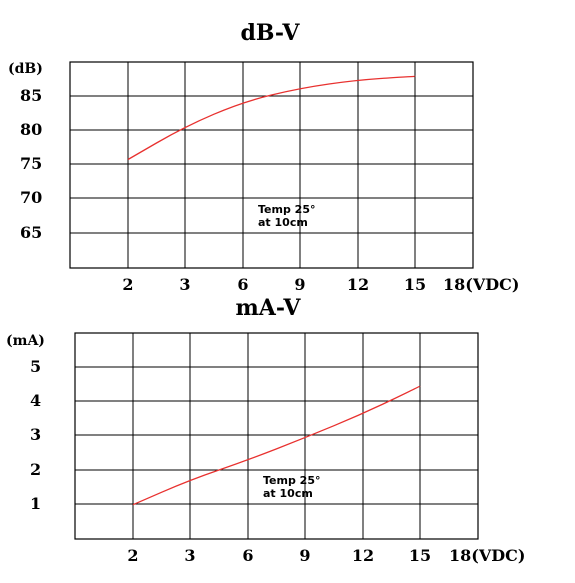  Describe the element at coordinates (31, 95) in the screenshot. I see `y-tick-label: 85` at that location.